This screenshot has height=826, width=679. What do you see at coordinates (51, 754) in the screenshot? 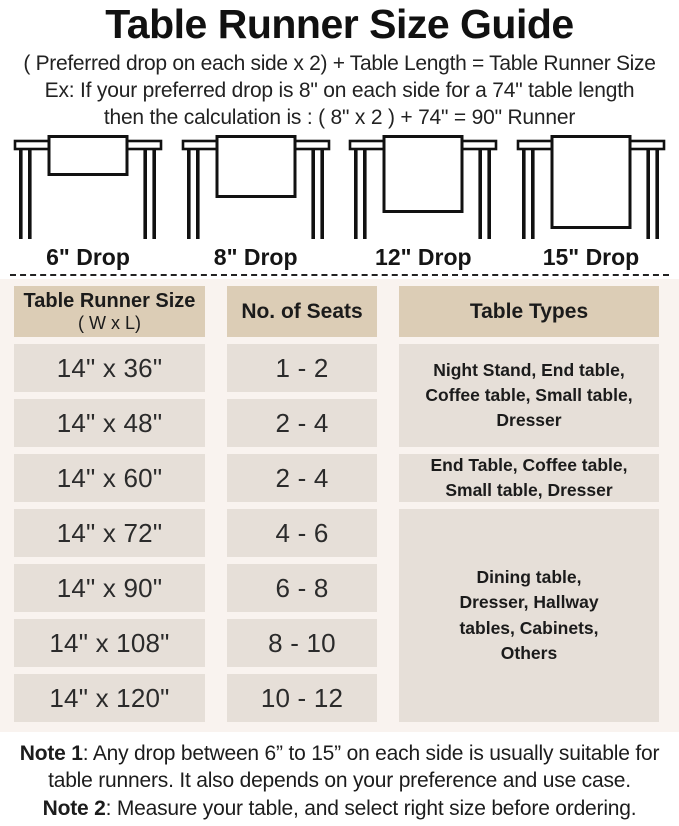
I see `note-label: Note 1` at bounding box center [51, 754].